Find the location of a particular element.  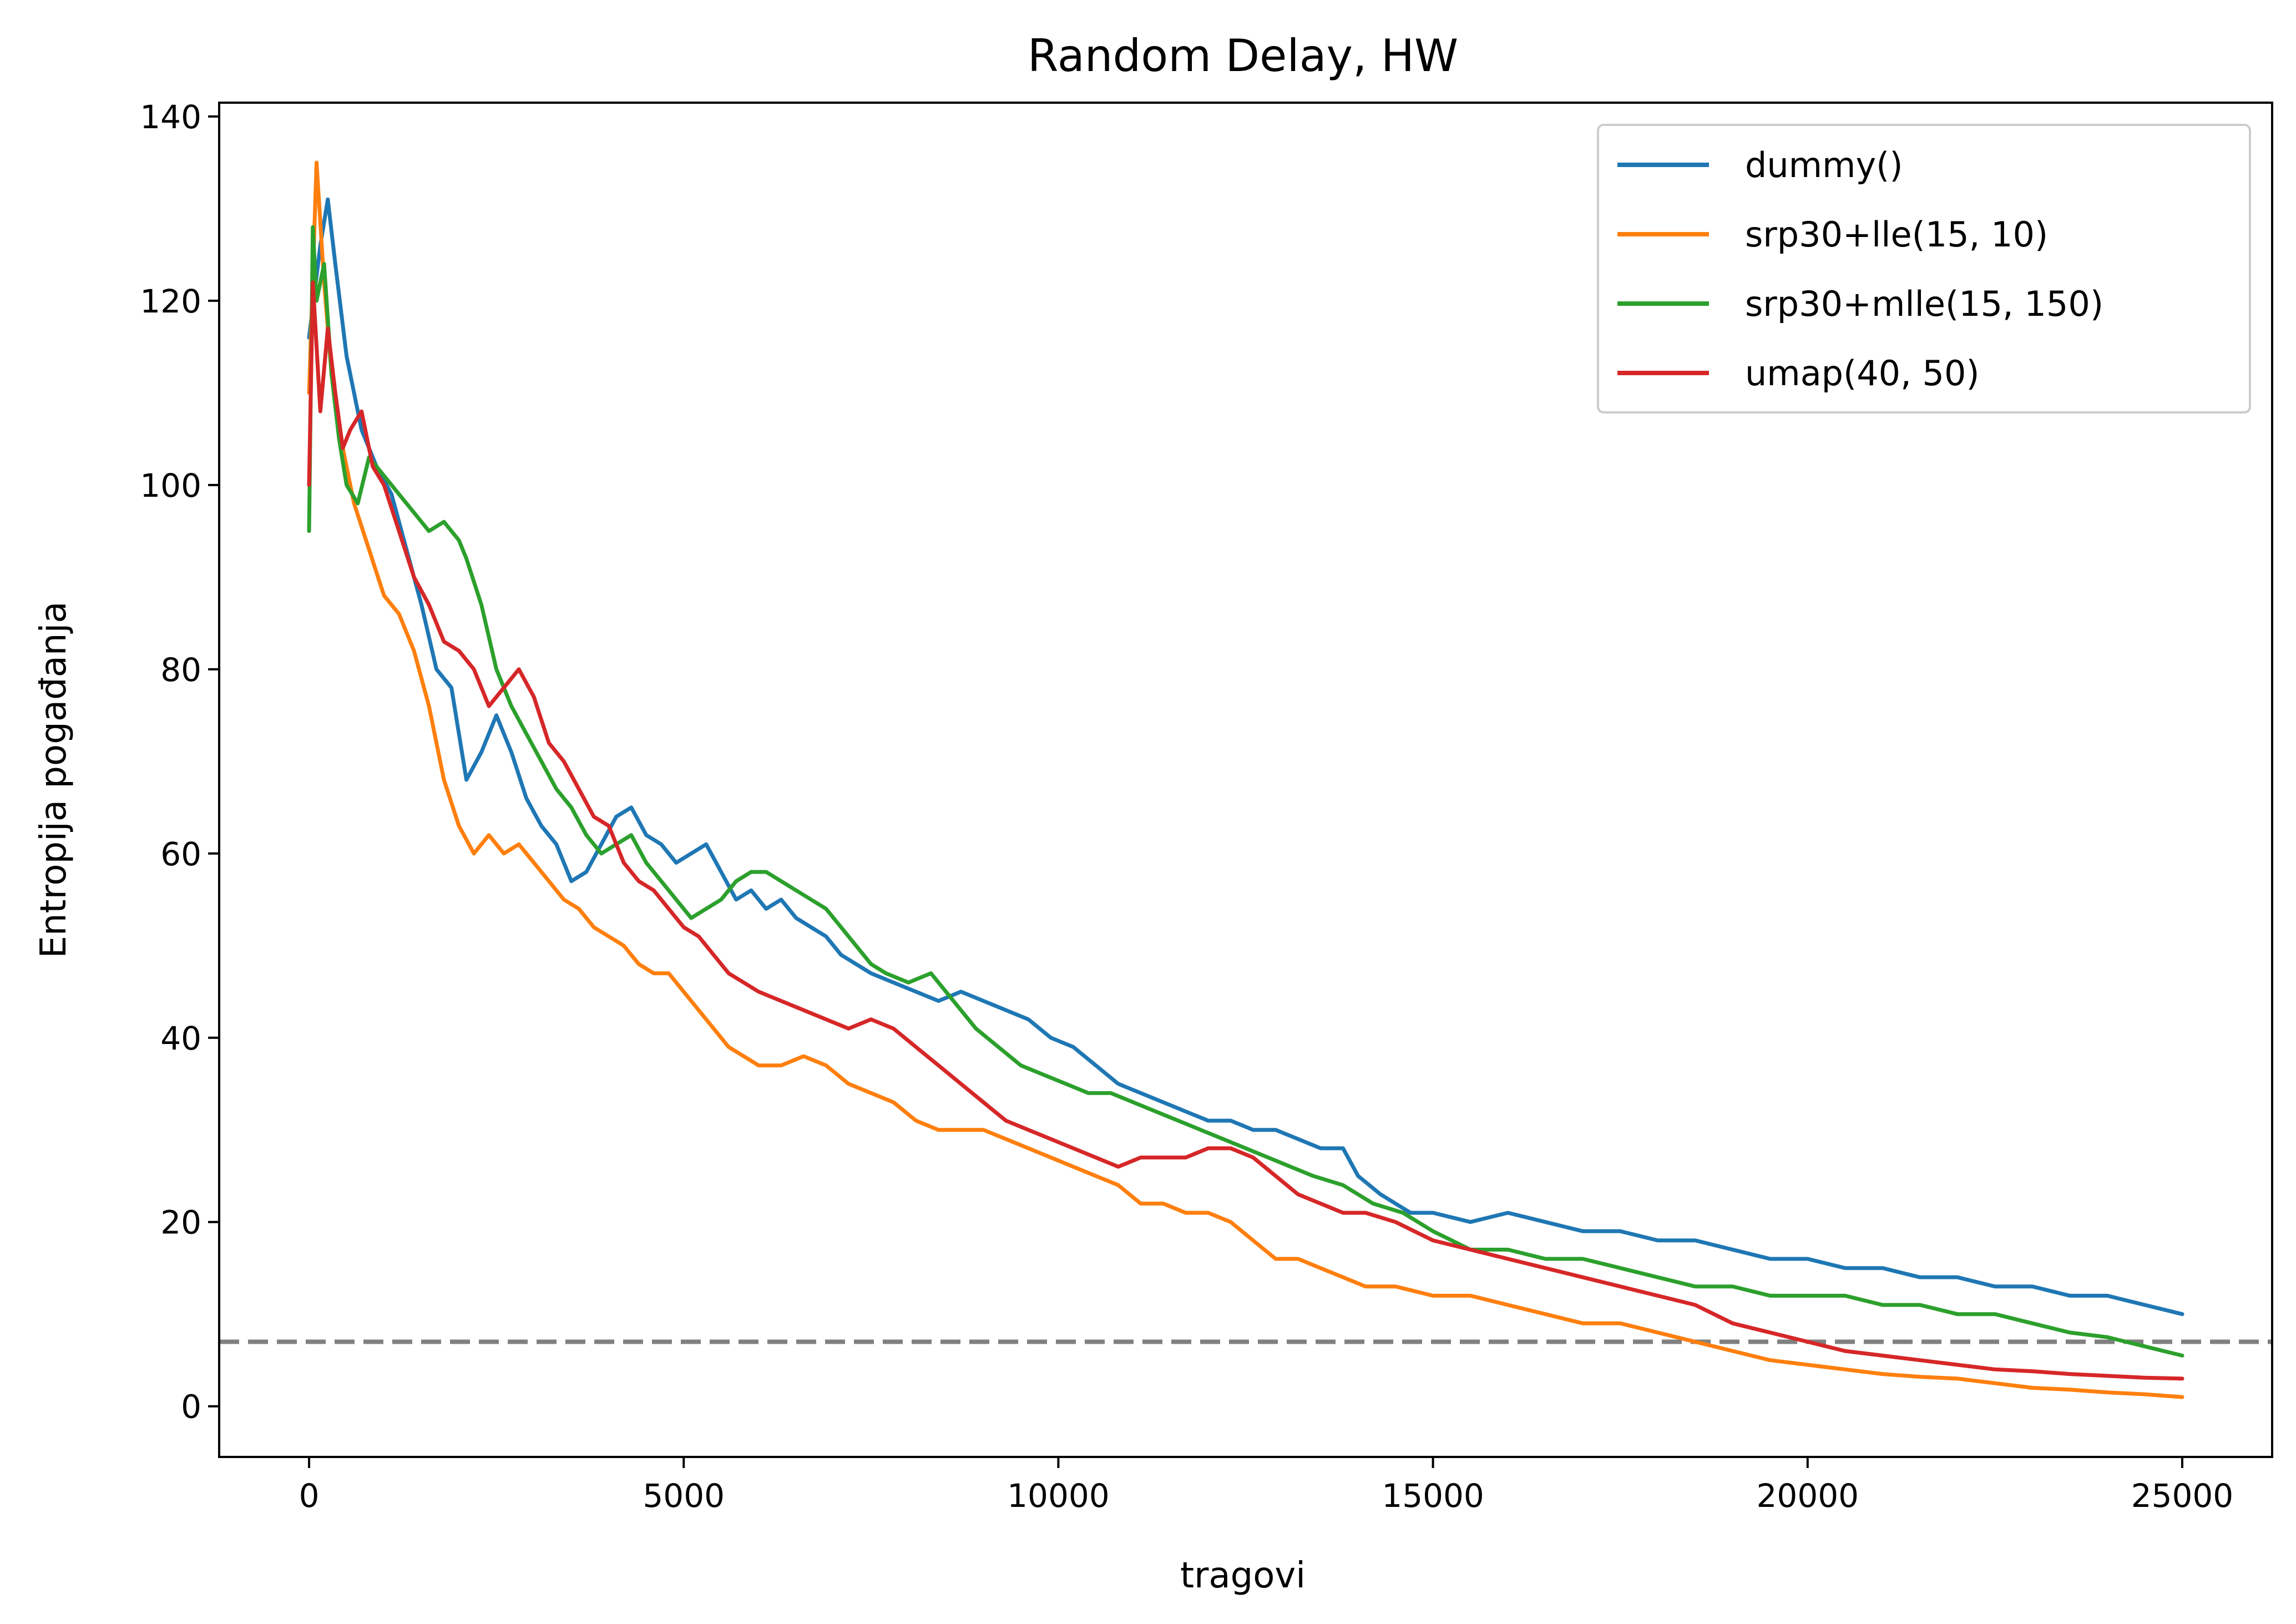

y-tick-label: 0 is located at coordinates (191, 1407).